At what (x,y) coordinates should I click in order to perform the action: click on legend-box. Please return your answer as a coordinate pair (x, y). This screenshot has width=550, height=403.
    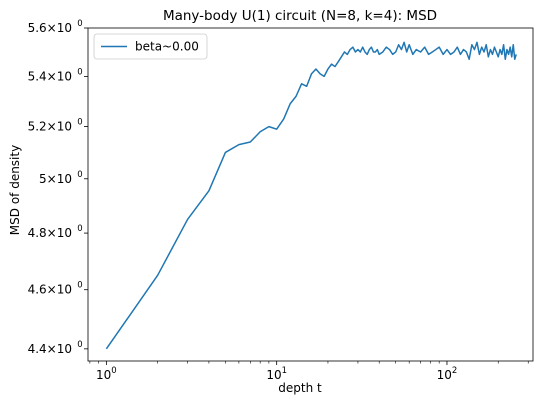
    Looking at the image, I should click on (150, 46).